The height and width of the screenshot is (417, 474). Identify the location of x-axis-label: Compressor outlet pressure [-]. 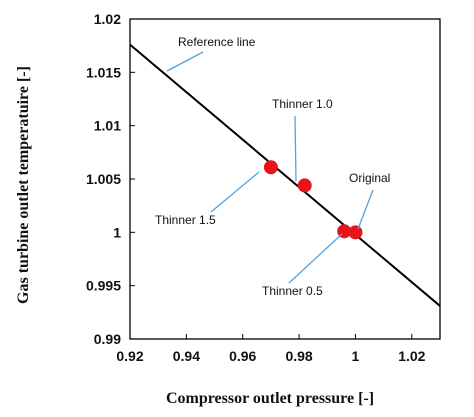
(270, 398).